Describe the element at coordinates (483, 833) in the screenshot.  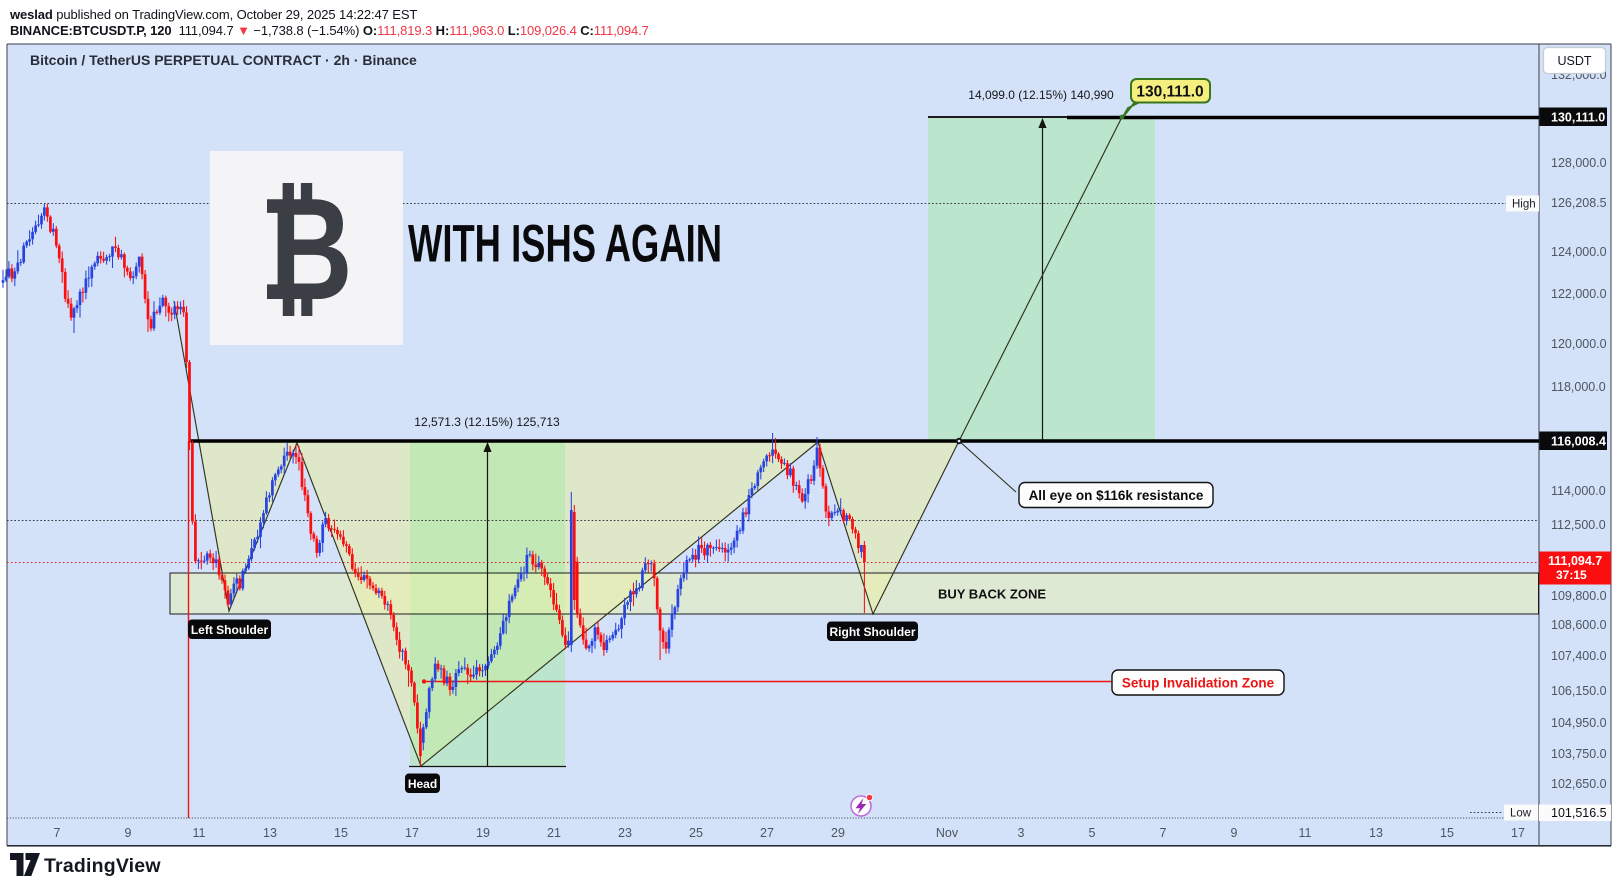
I see `svg-text: 19` at that location.